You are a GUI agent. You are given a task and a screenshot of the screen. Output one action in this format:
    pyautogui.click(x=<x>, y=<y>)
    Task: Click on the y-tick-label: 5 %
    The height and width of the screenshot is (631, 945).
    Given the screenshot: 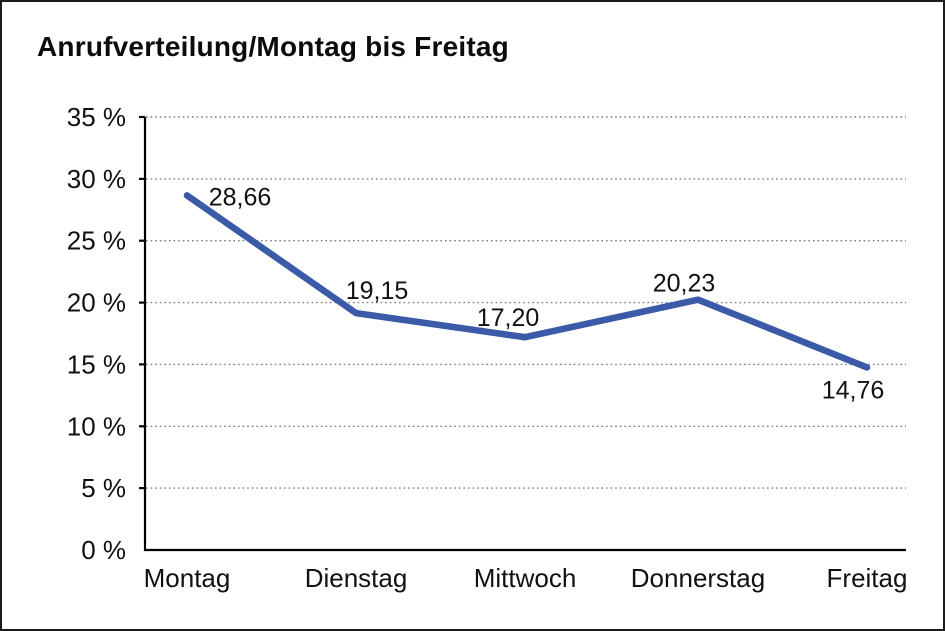 What is the action you would take?
    pyautogui.click(x=103, y=488)
    